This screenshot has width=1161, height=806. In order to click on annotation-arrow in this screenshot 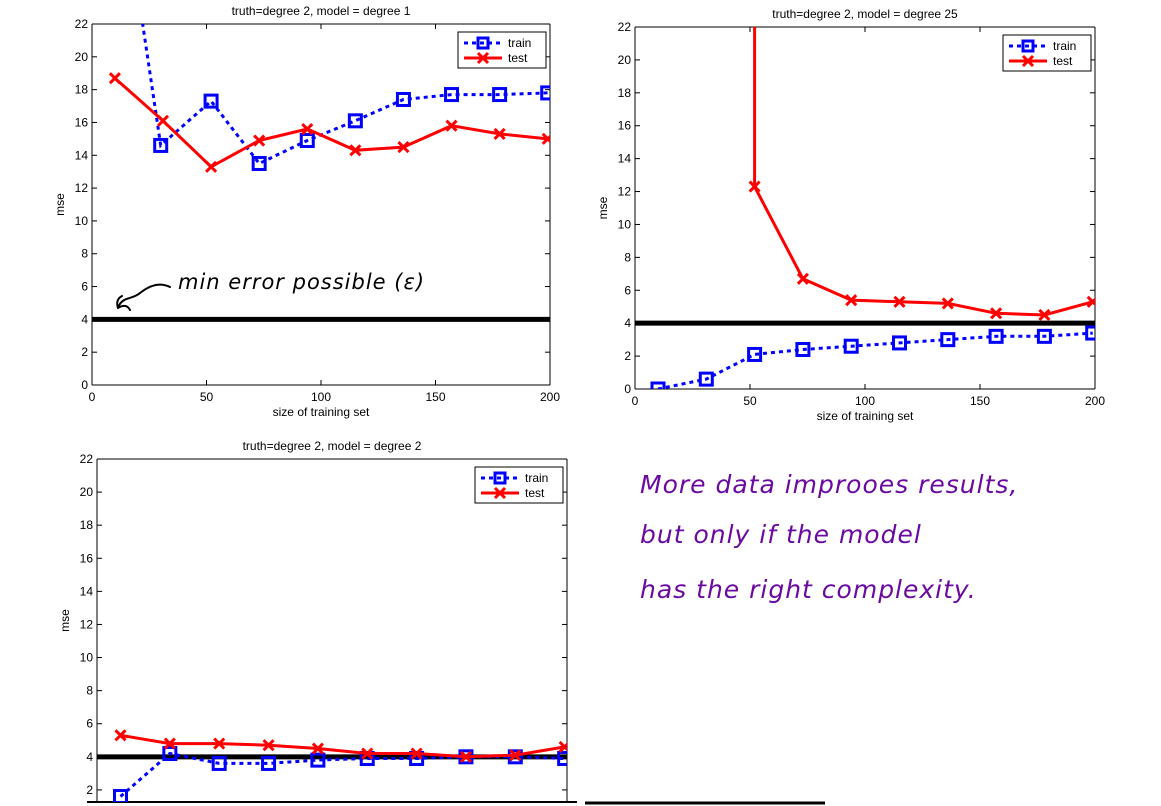, I will do `click(143, 297)`.